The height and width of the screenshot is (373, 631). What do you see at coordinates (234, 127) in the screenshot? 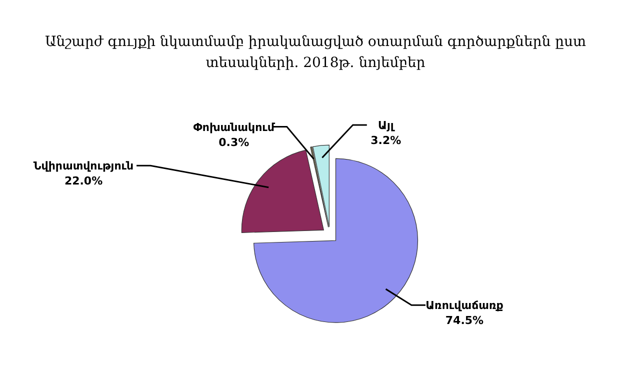
I see `slice-label: Փոխանակում` at bounding box center [234, 127].